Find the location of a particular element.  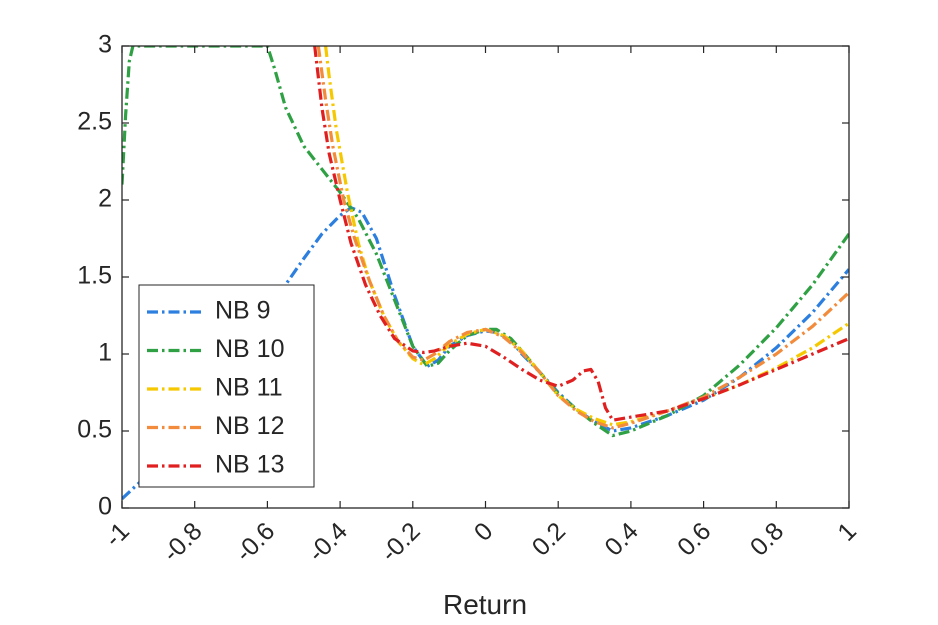

legend-item: NB 12 is located at coordinates (215, 426).